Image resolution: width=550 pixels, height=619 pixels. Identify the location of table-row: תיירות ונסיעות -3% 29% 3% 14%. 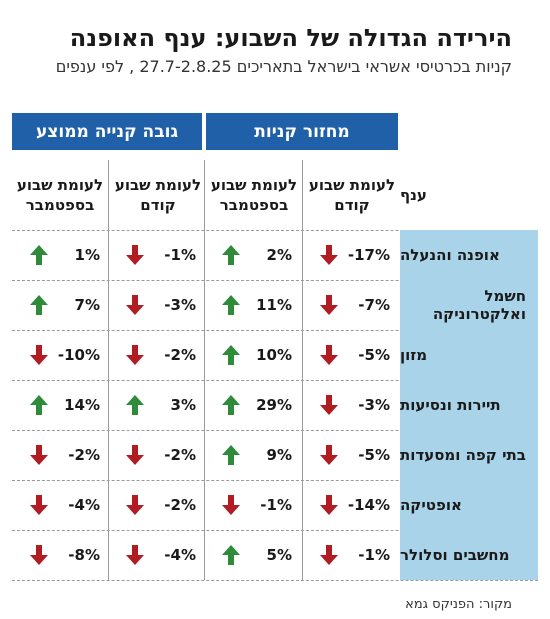
(275, 405).